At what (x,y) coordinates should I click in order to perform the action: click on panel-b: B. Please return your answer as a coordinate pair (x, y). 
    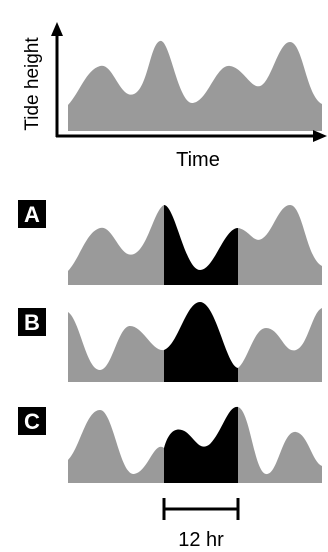
    Looking at the image, I should click on (170, 342).